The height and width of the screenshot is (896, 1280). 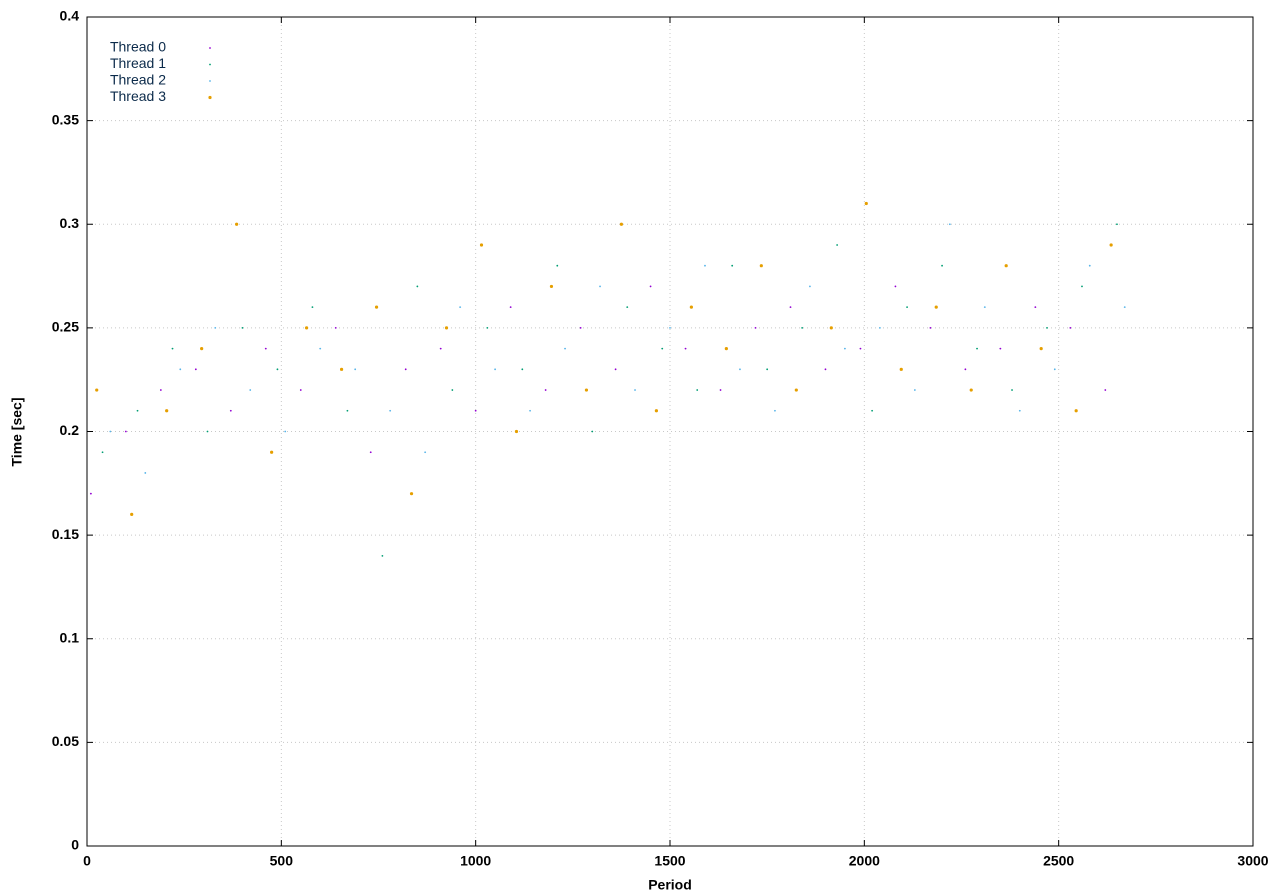 I want to click on legend-label: Thread 2, so click(x=138, y=80).